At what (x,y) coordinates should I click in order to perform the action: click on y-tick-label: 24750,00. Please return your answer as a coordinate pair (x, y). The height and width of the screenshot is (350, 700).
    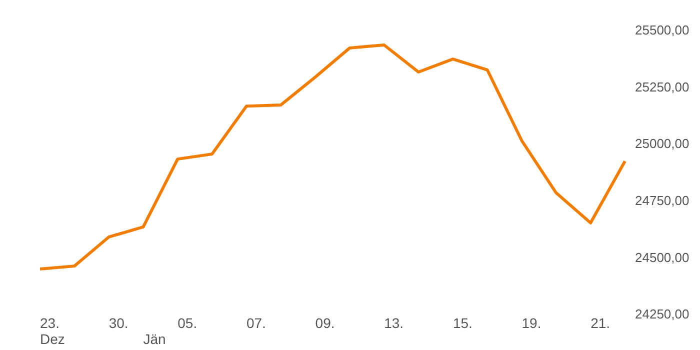
    Looking at the image, I should click on (662, 200).